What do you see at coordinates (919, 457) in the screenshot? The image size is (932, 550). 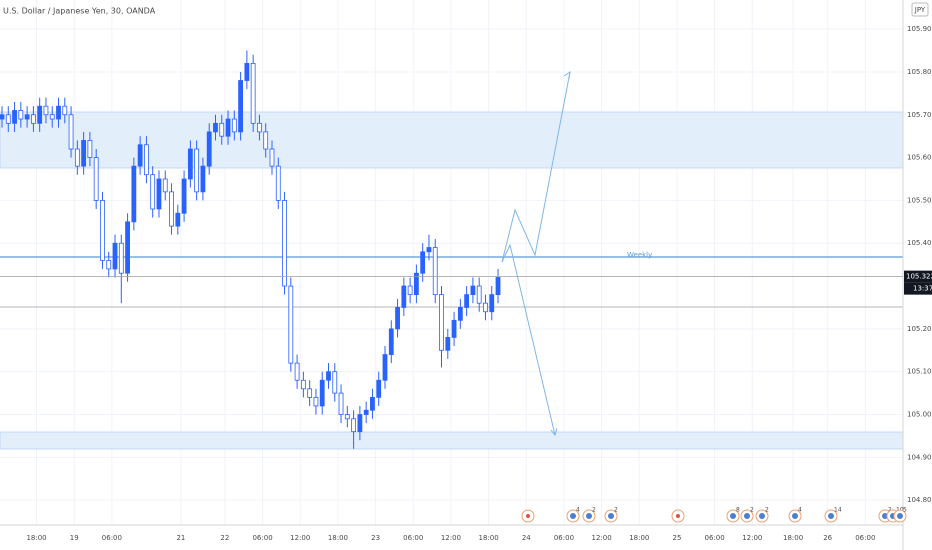 I see `y-tick-label: 104.900` at bounding box center [919, 457].